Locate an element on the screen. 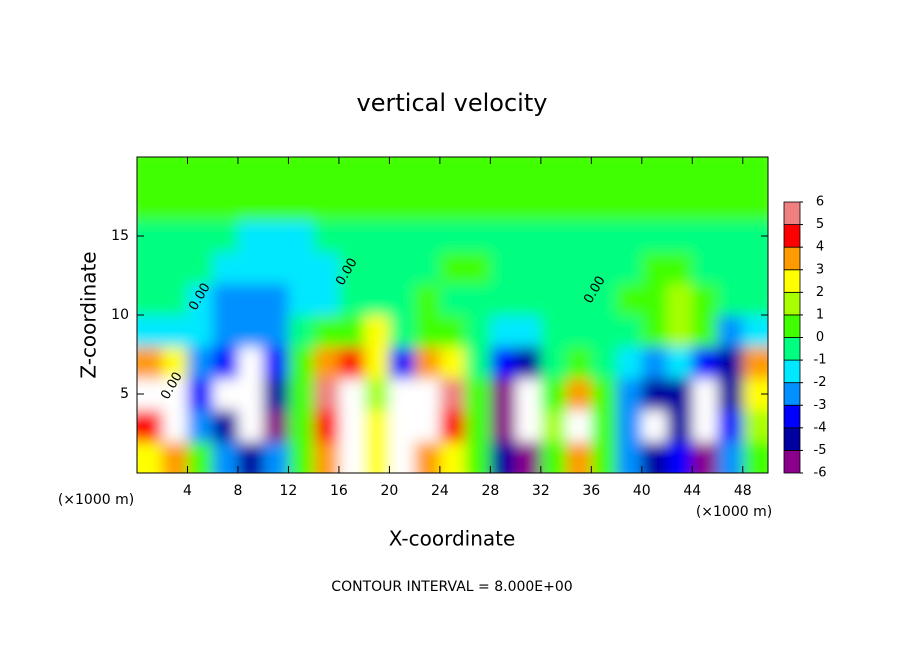  x-tick-label: 12 is located at coordinates (289, 491).